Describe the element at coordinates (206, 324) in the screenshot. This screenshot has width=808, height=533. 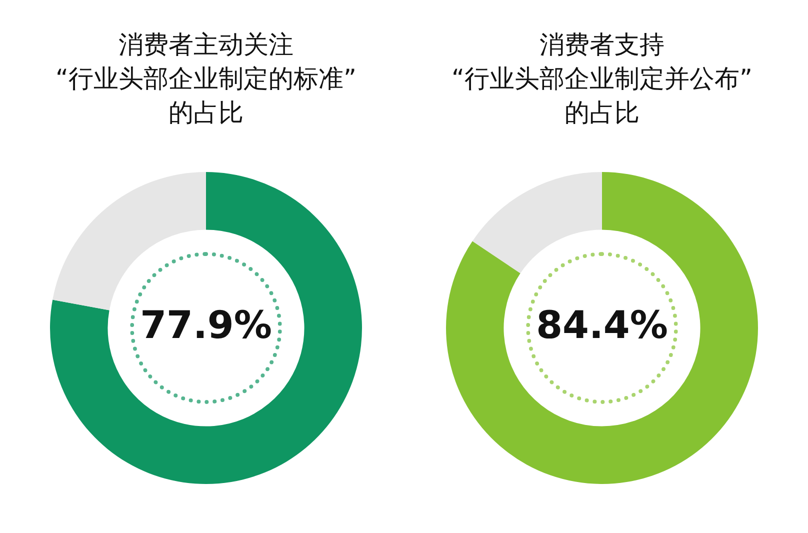
I see `data-label: 77.9%` at that location.